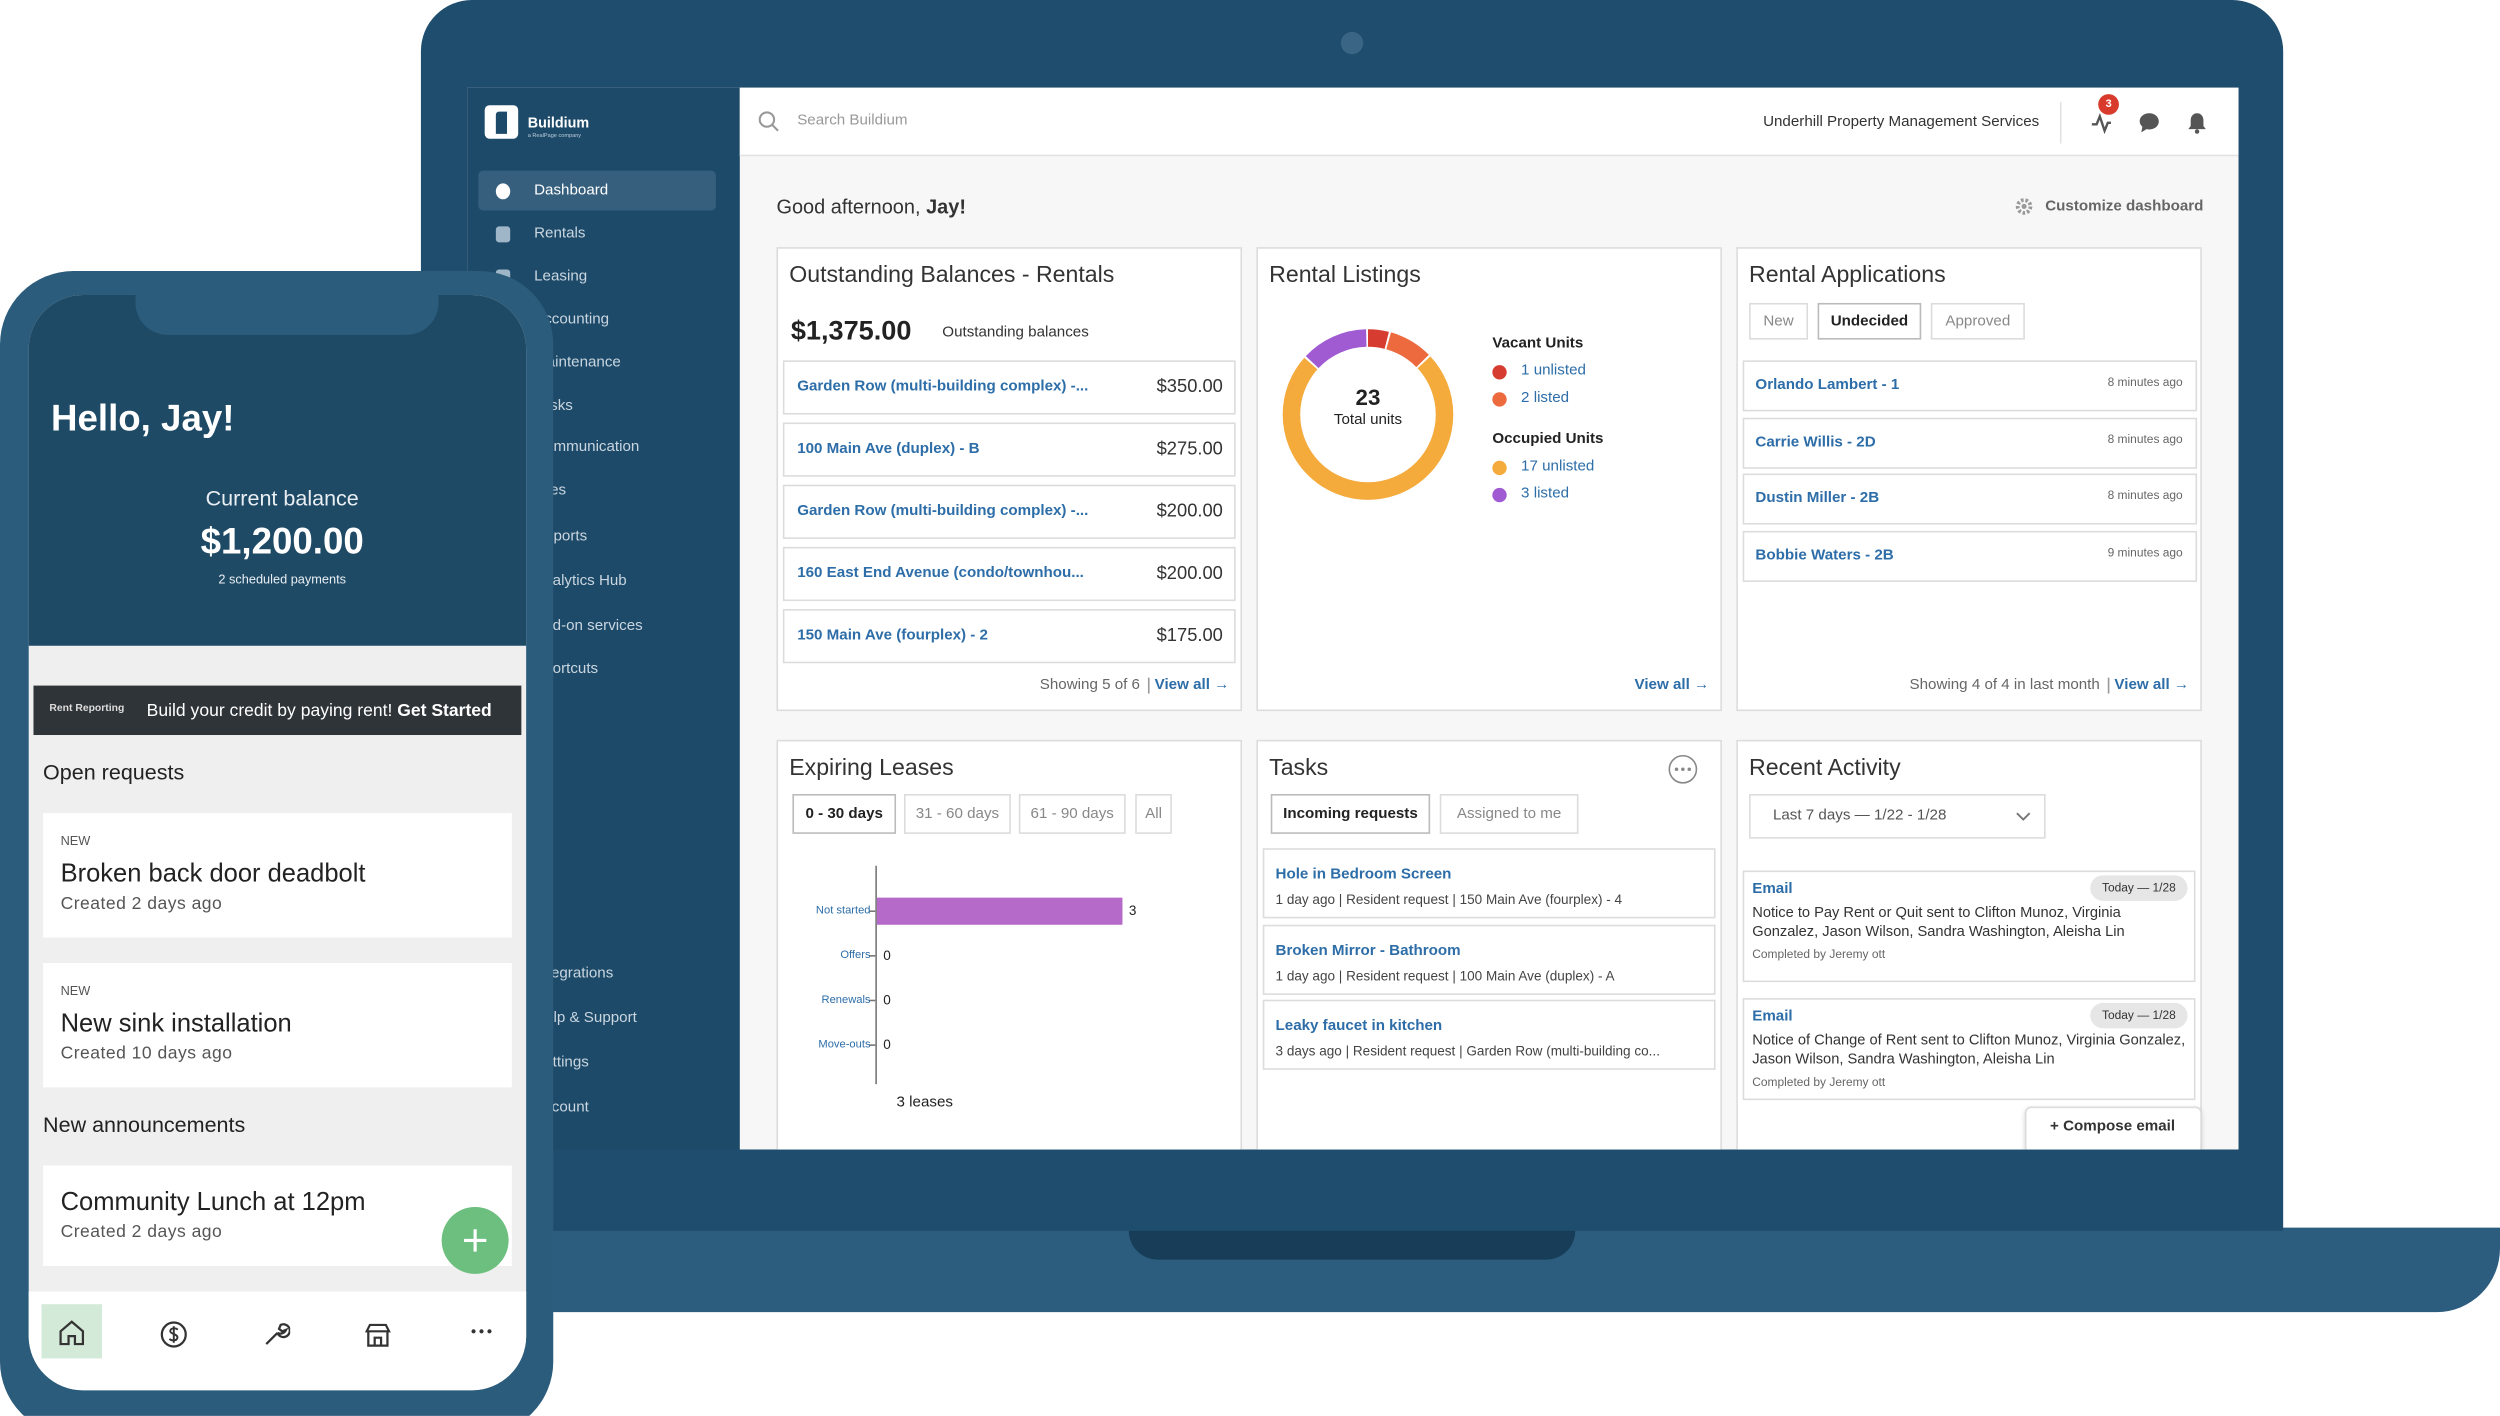 This screenshot has height=1416, width=2500. I want to click on compose-button, so click(2113, 1130).